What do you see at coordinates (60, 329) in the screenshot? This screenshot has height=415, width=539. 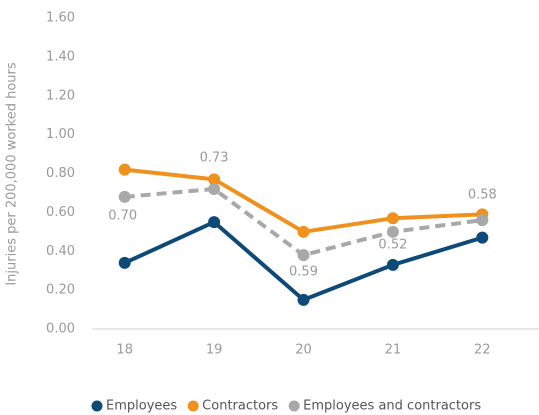 I see `y-tick-label: 0.00` at bounding box center [60, 329].